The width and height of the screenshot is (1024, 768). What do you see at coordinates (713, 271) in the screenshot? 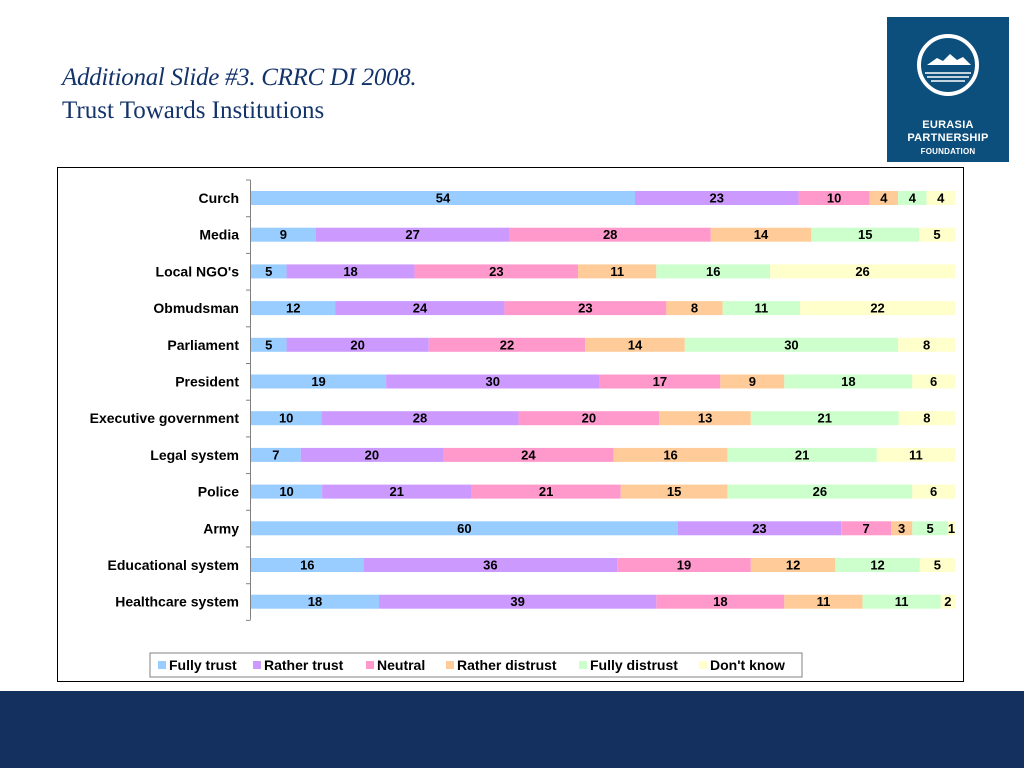
I see `data-label: 16` at bounding box center [713, 271].